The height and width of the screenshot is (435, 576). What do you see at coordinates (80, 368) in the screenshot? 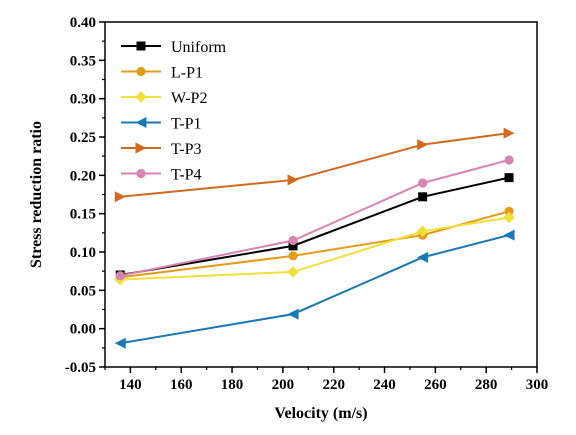
I see `y-tick-label--0.05: -0.05` at bounding box center [80, 368].